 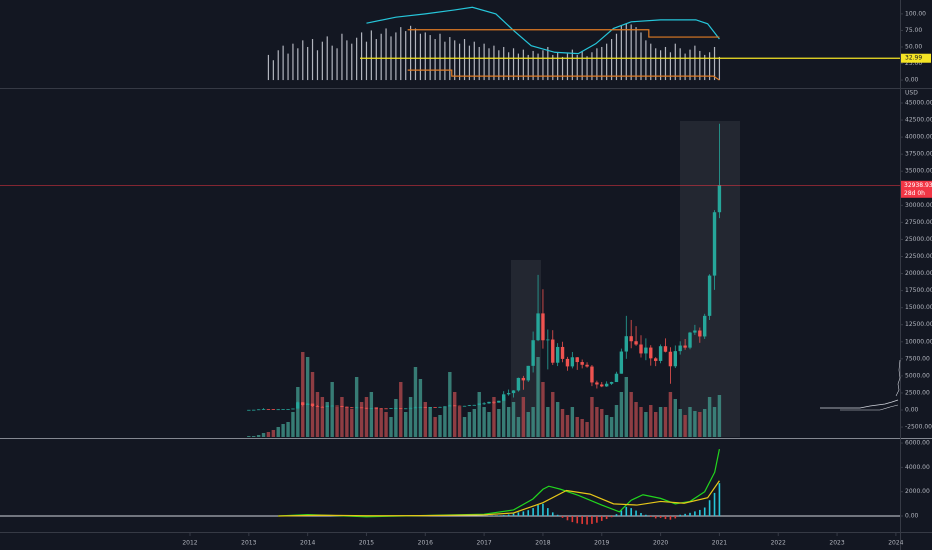 I want to click on x-tick-label: 2013, so click(x=248, y=543).